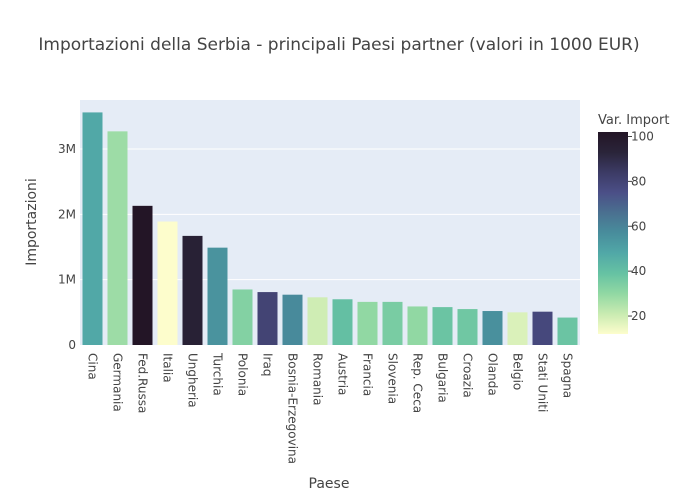  What do you see at coordinates (442, 326) in the screenshot?
I see `bar-bulgaria` at bounding box center [442, 326].